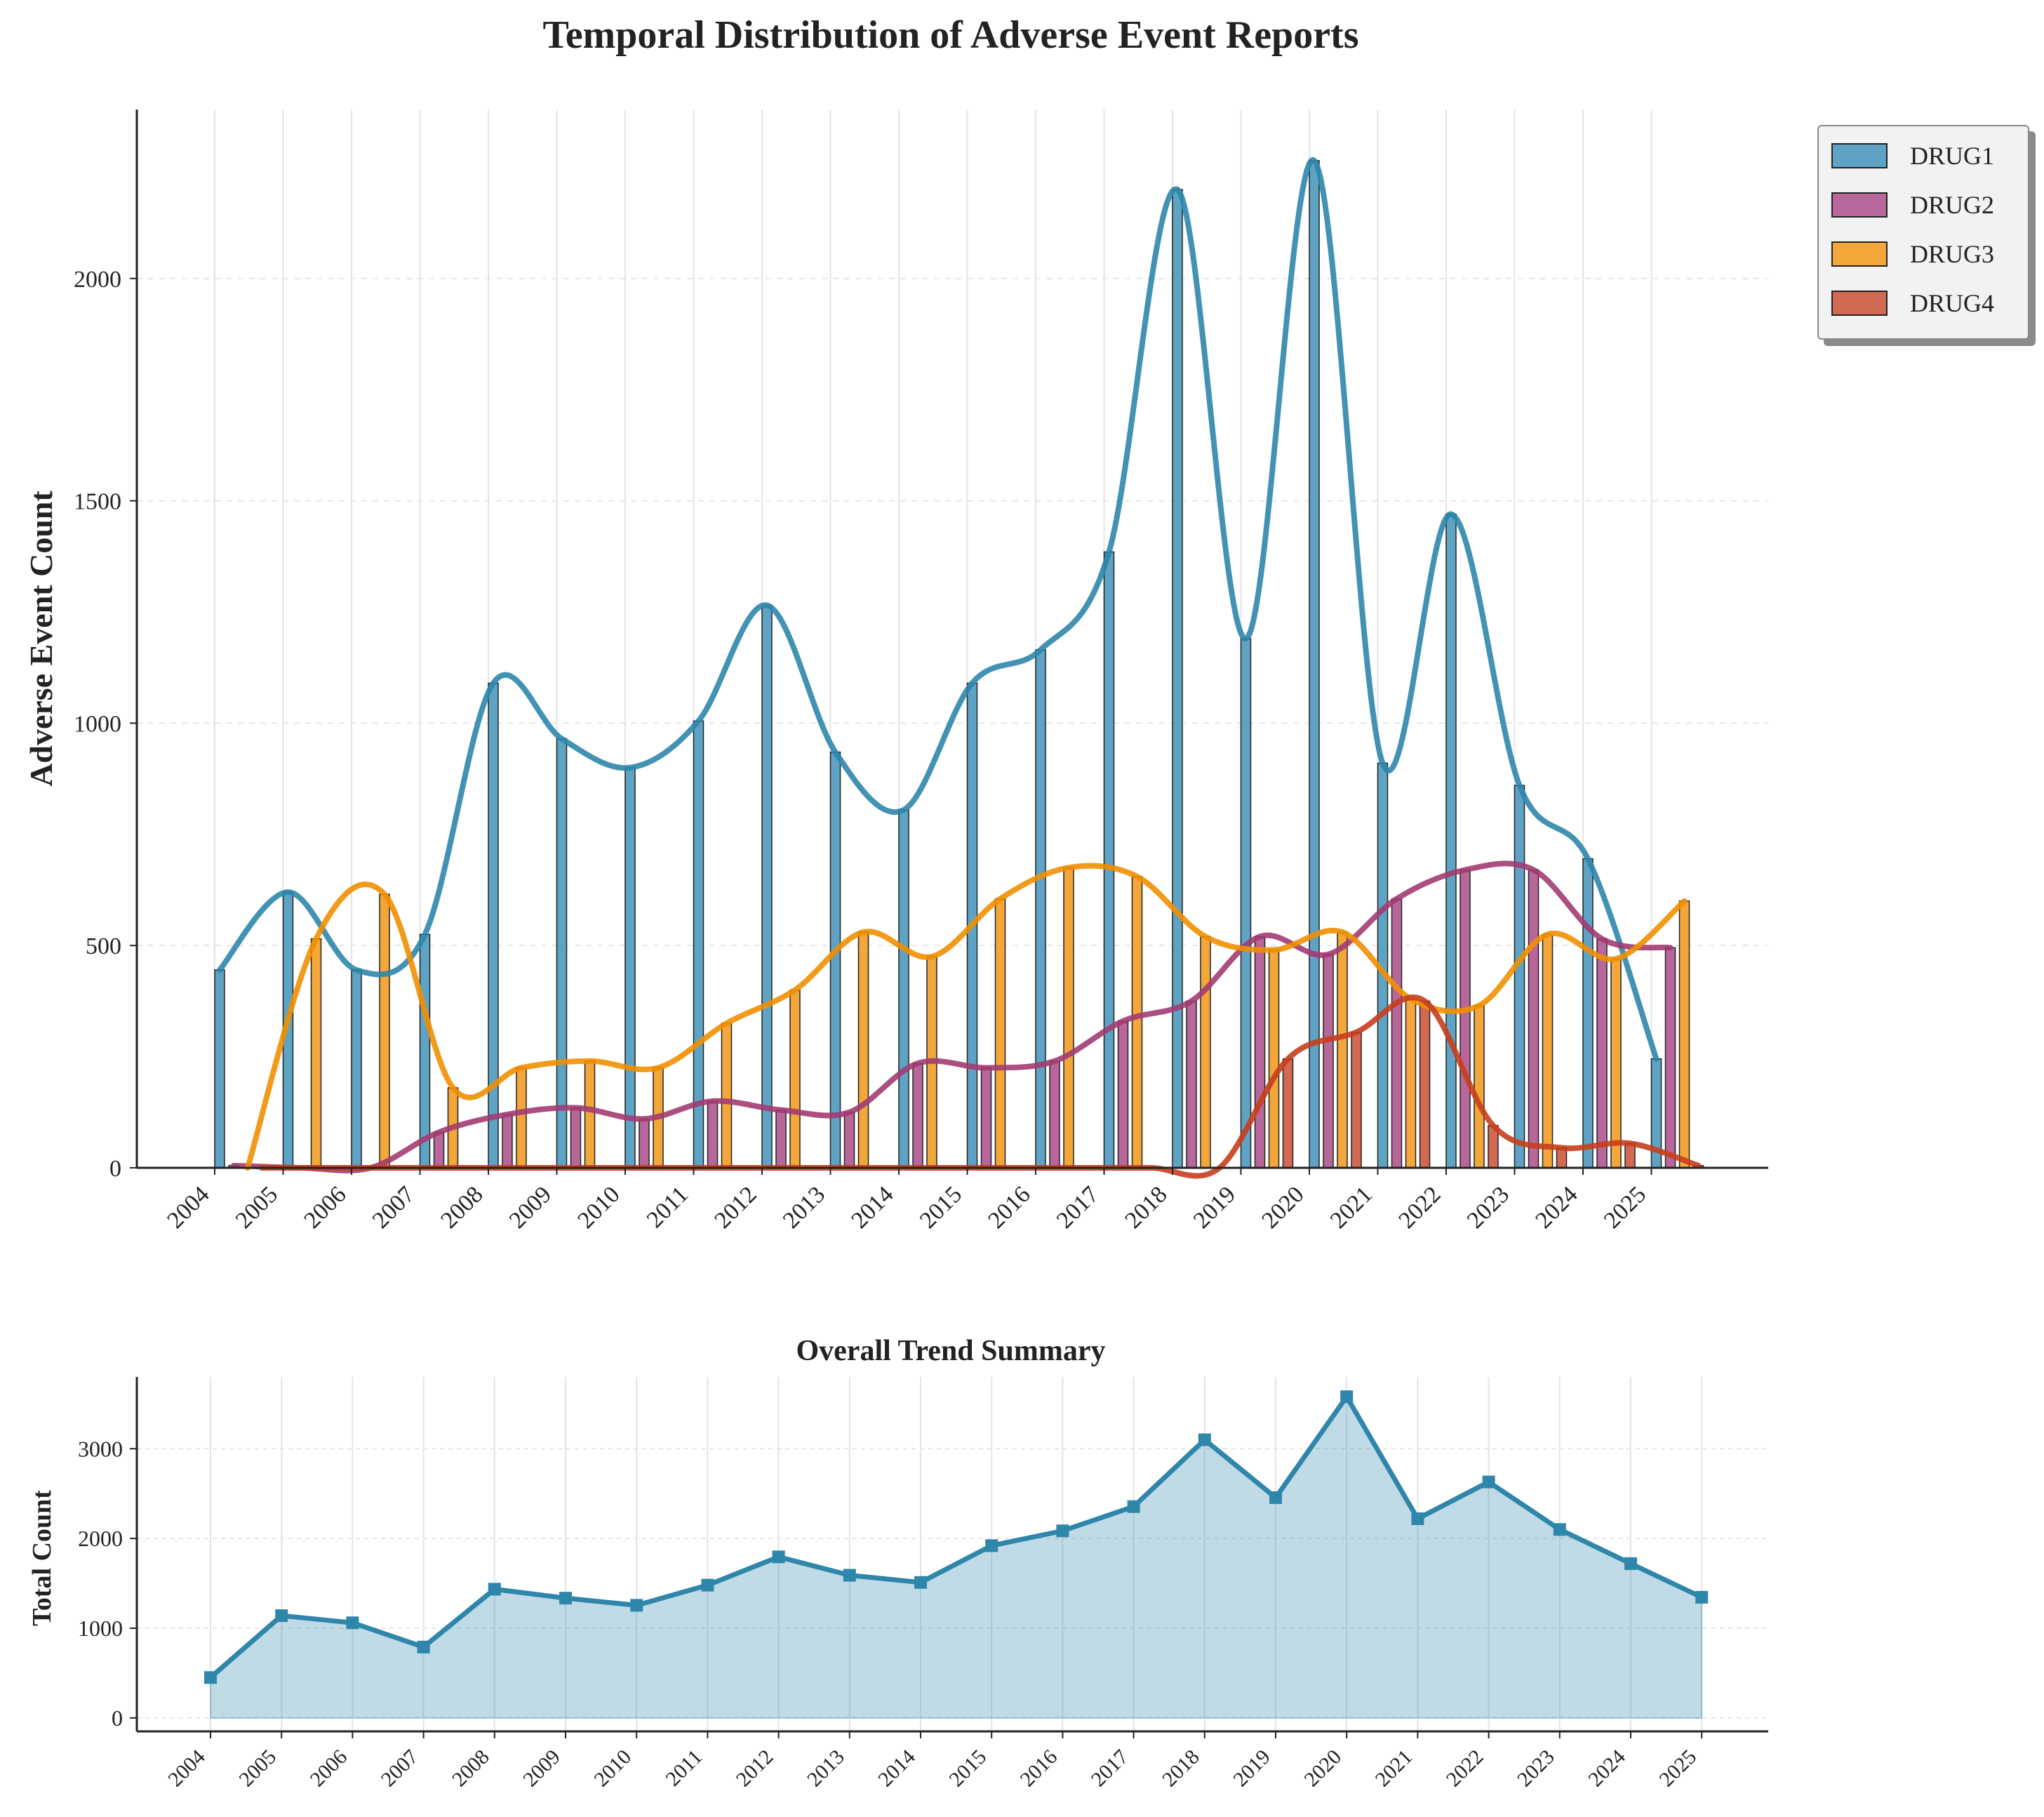  I want to click on bar-drug1-2019, so click(1246, 904).